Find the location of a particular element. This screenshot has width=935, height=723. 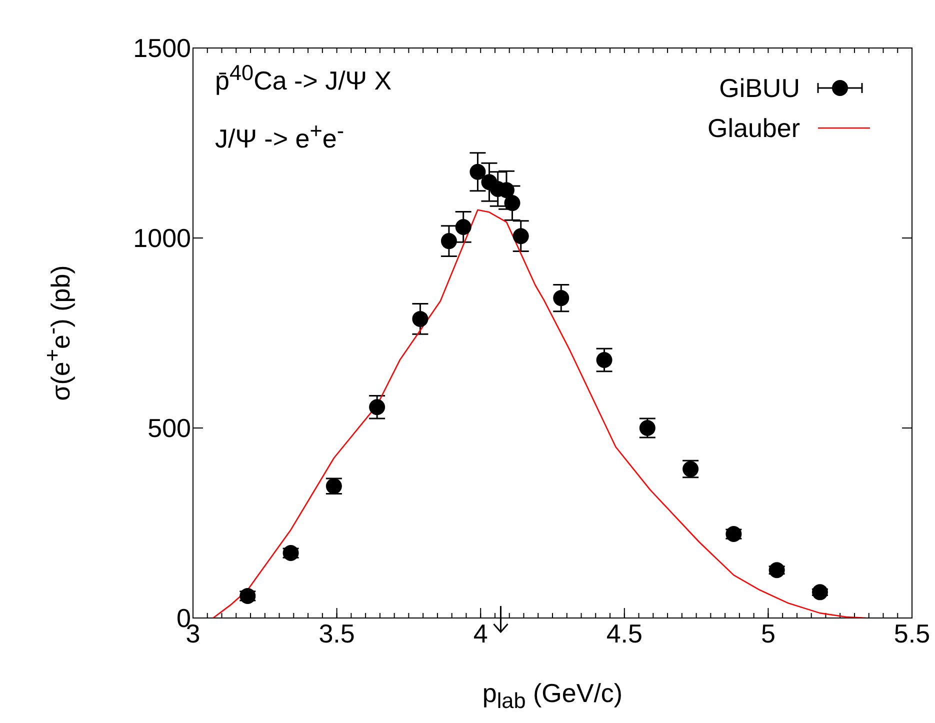

x-axis-title: p$_{lab}$ (GeV/c) is located at coordinates (552, 696).